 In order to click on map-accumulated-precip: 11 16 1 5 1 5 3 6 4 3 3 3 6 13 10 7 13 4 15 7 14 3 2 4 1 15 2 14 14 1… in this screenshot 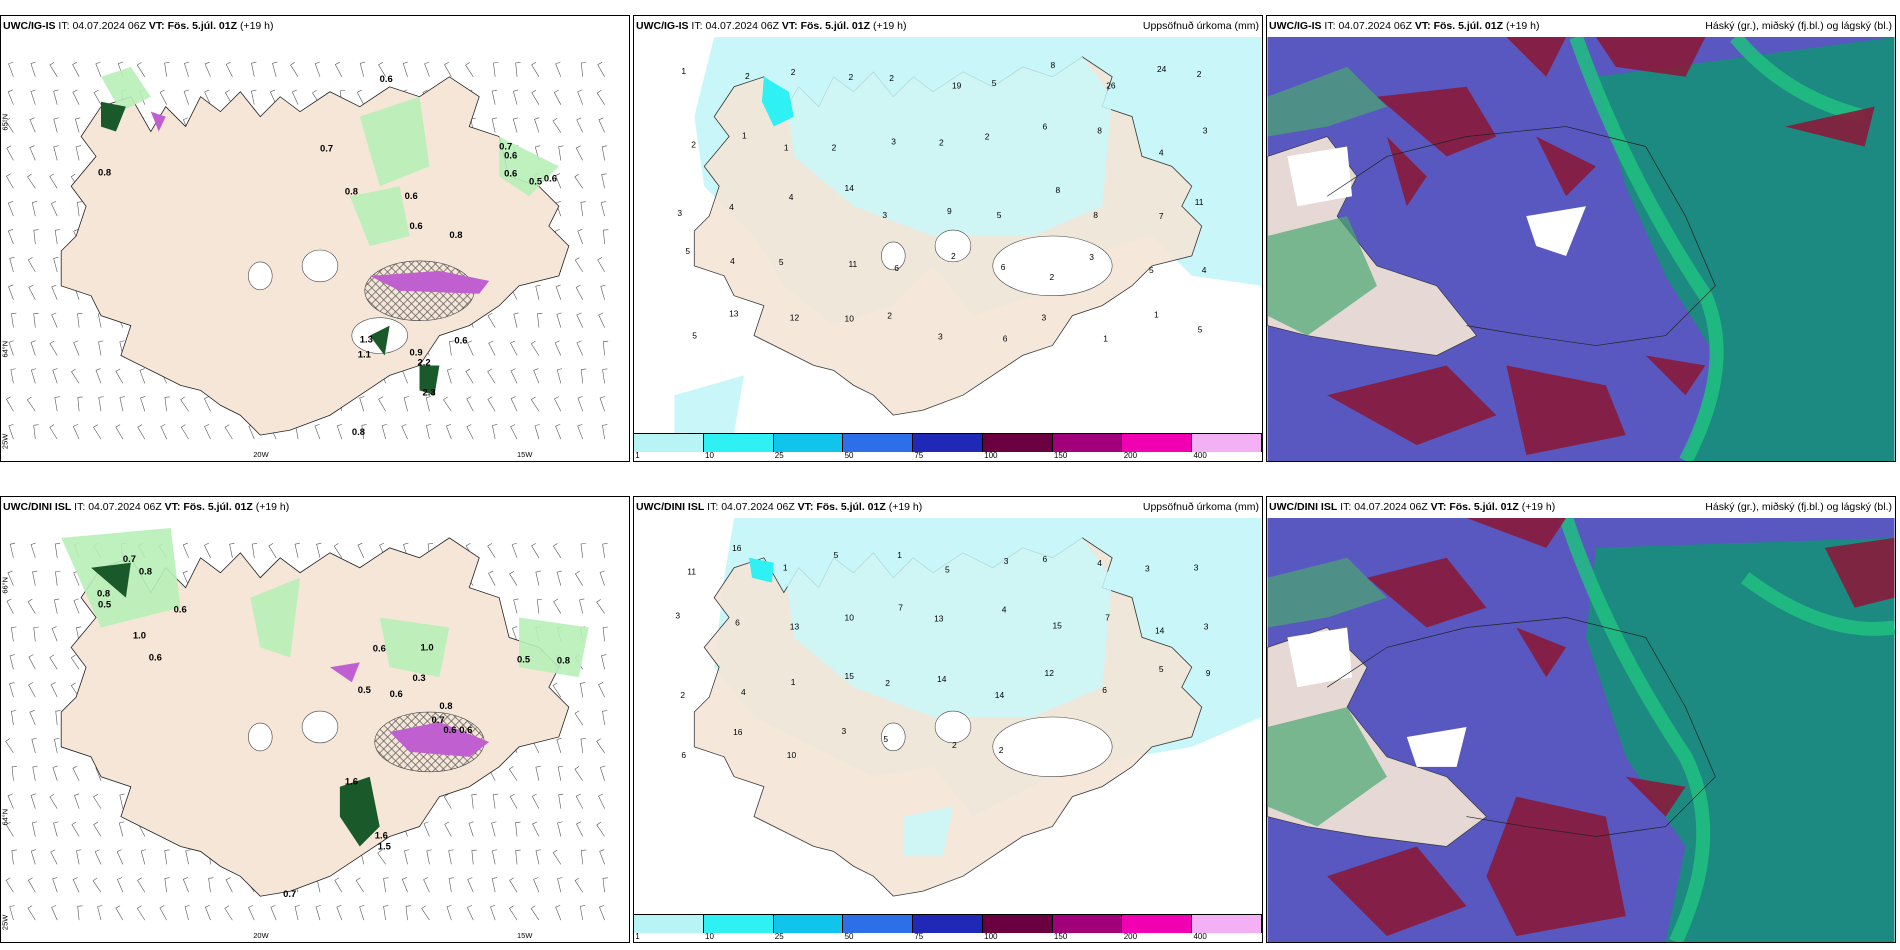, I will do `click(948, 716)`.